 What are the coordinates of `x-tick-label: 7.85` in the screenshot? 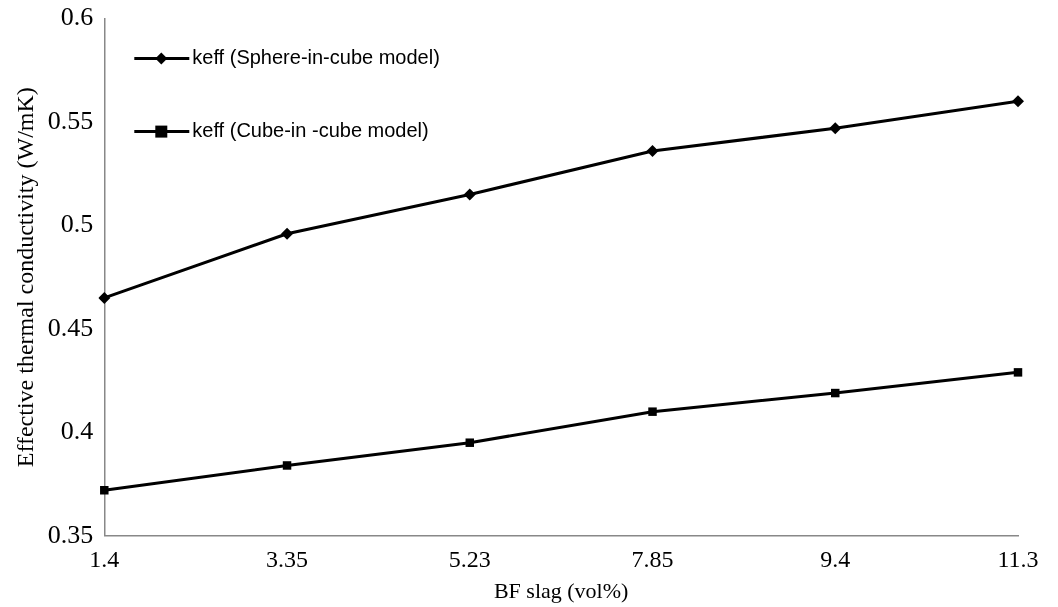 It's located at (652, 559).